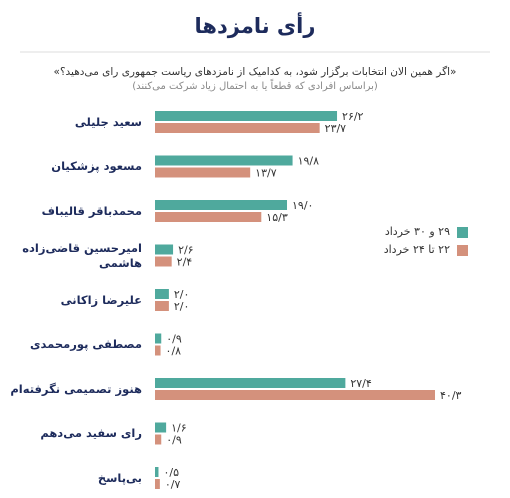 The width and height of the screenshot is (510, 498). What do you see at coordinates (255, 26) in the screenshot?
I see `chart-title: رأی نامزدها` at bounding box center [255, 26].